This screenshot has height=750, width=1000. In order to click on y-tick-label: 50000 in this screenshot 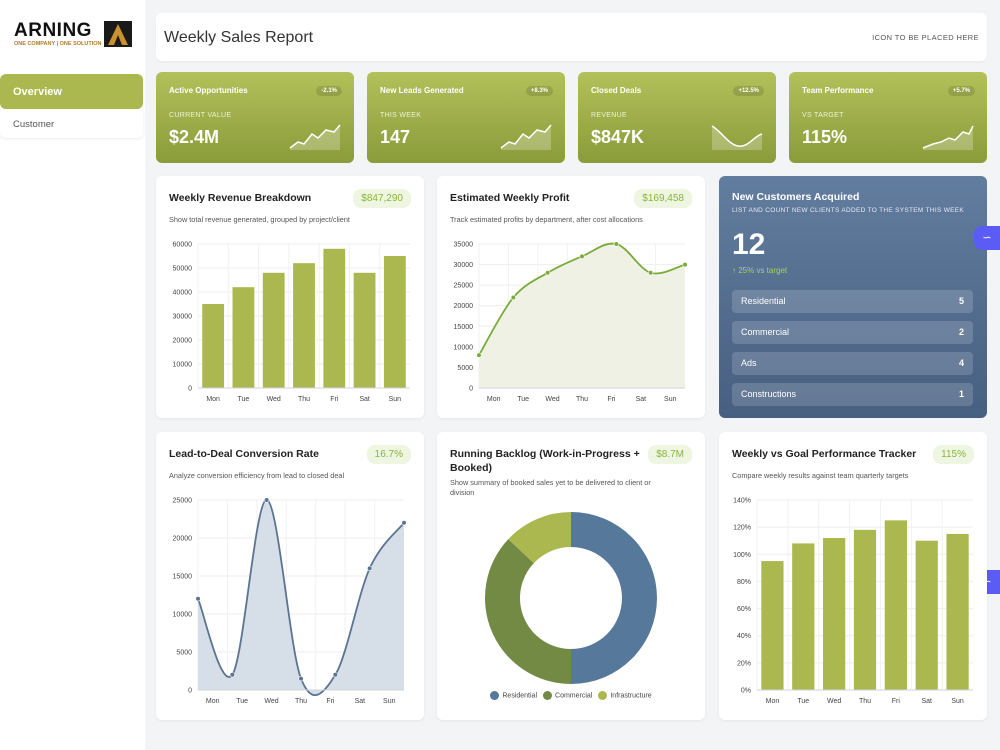, I will do `click(183, 269)`.